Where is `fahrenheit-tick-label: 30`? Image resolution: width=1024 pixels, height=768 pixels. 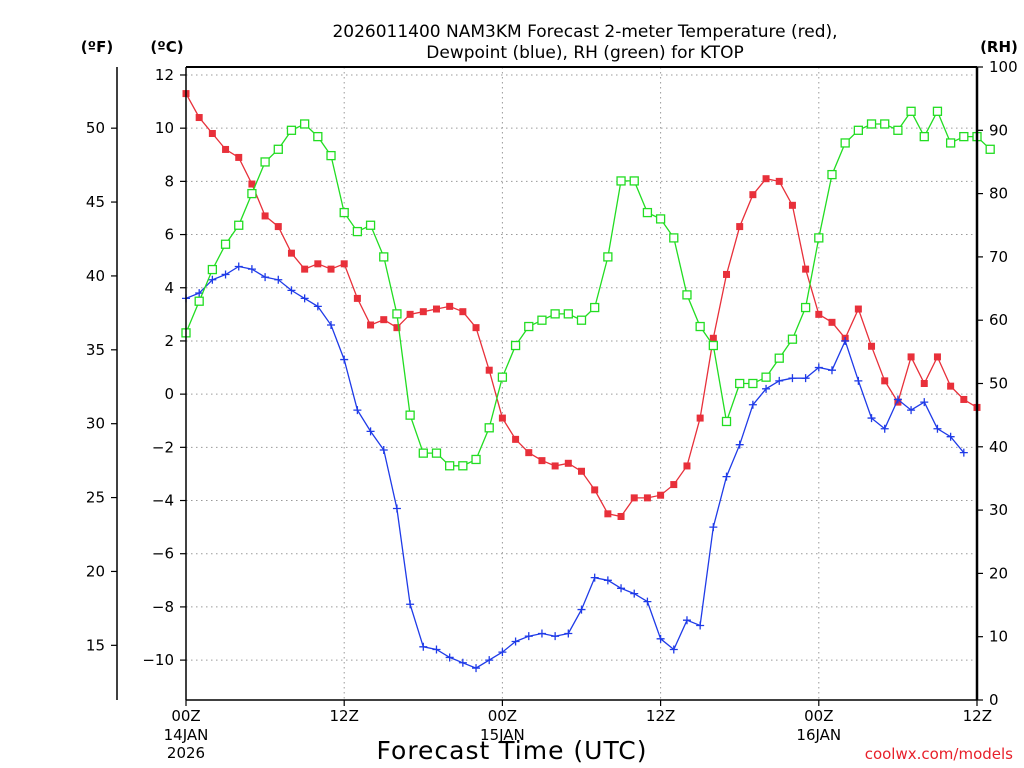 fahrenheit-tick-label: 30 is located at coordinates (95, 424).